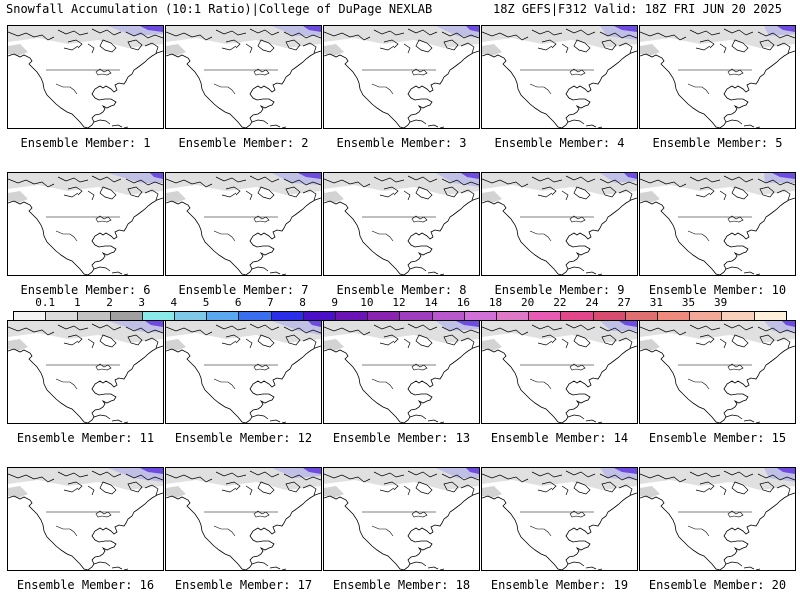 The width and height of the screenshot is (800, 600). Describe the element at coordinates (401, 290) in the screenshot. I see `panel-label-member-8: Ensemble Member: 8` at that location.